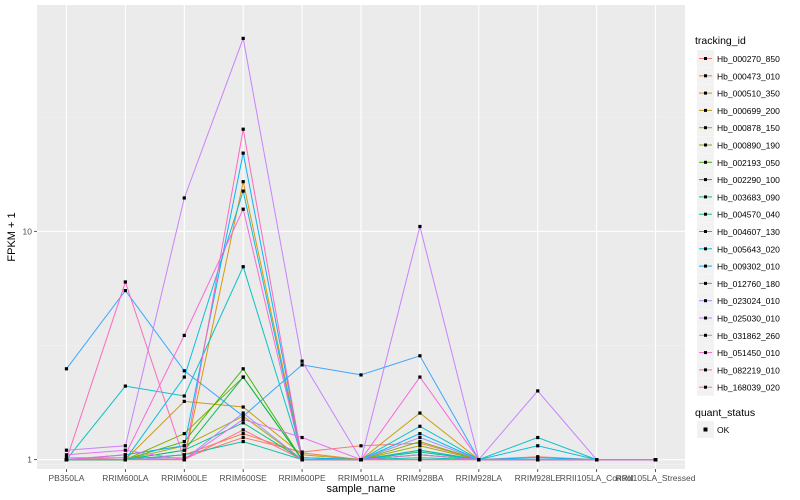  I want to click on x-tick-label: RRIM928LA, so click(479, 478).